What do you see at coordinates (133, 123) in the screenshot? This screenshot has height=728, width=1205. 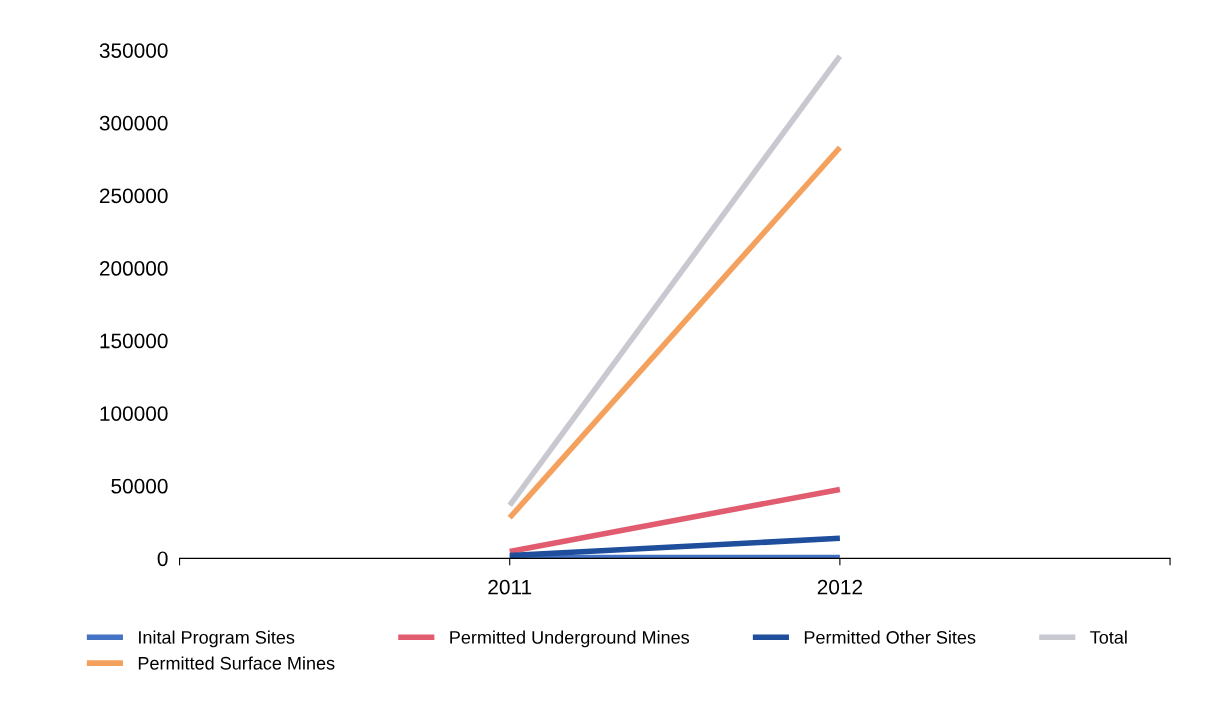 I see `y-tick-label: 300000` at bounding box center [133, 123].